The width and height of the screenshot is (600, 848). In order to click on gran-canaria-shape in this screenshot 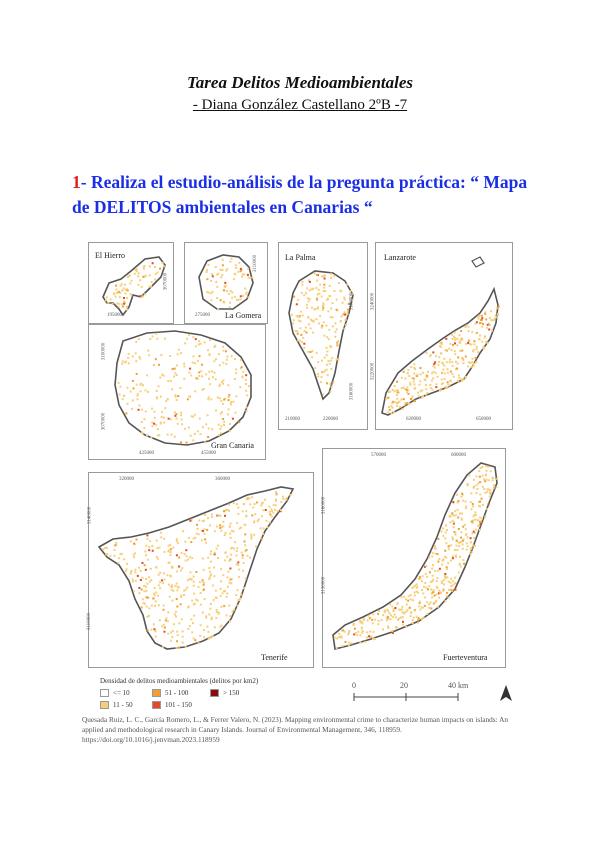, I will do `click(183, 388)`.